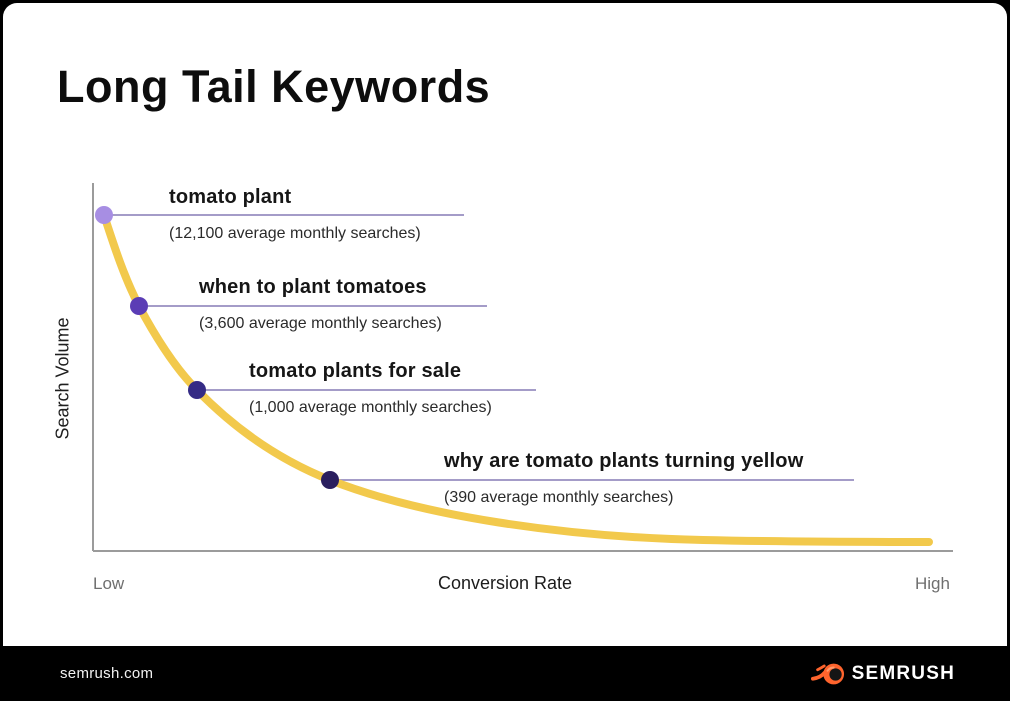 This screenshot has width=1010, height=701. Describe the element at coordinates (355, 371) in the screenshot. I see `keyword-label-tomato-plants-for-sale: tomato plants for sale` at that location.